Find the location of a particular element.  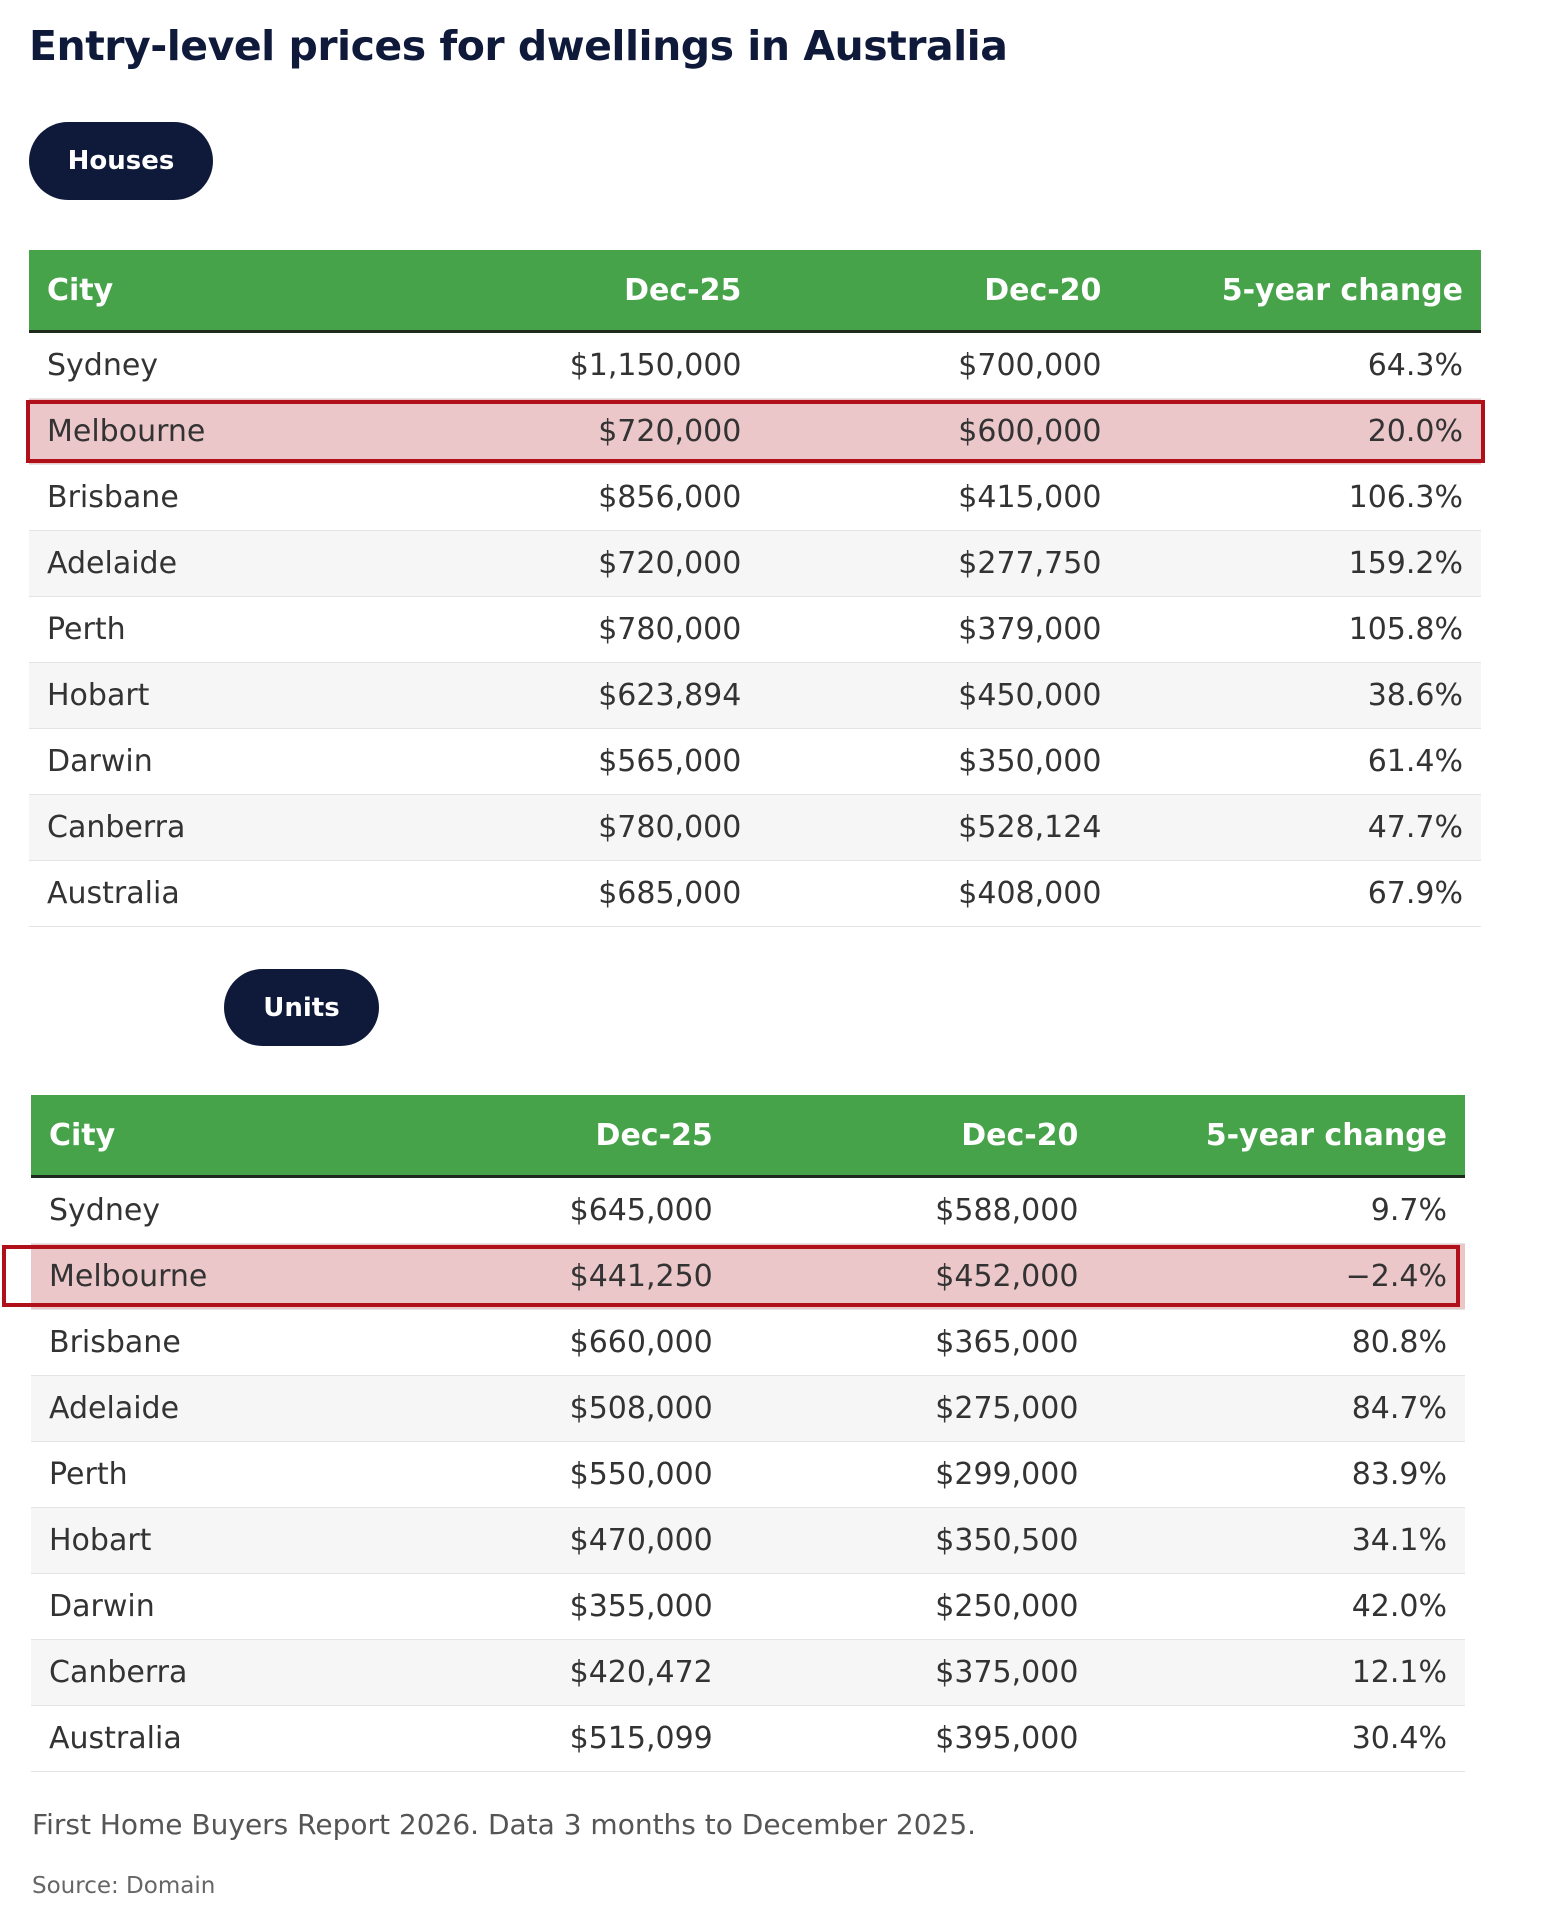

row: Perth $780,000 $379,000 105.8% is located at coordinates (755, 629).